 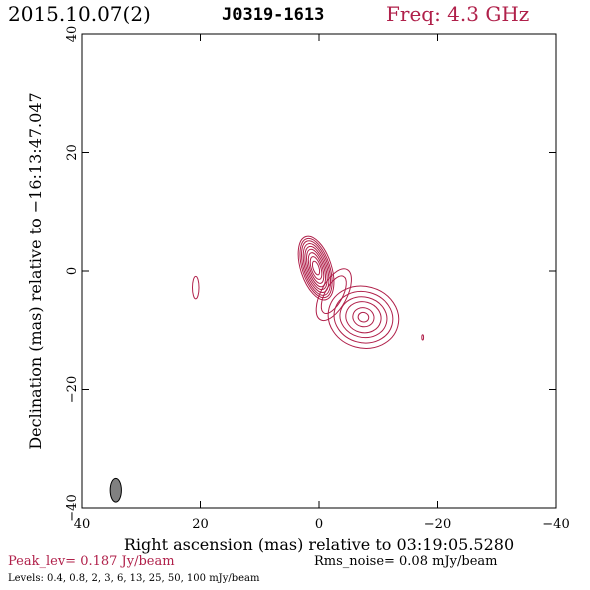 What do you see at coordinates (200, 524) in the screenshot?
I see `x-tick-label: 20` at bounding box center [200, 524].